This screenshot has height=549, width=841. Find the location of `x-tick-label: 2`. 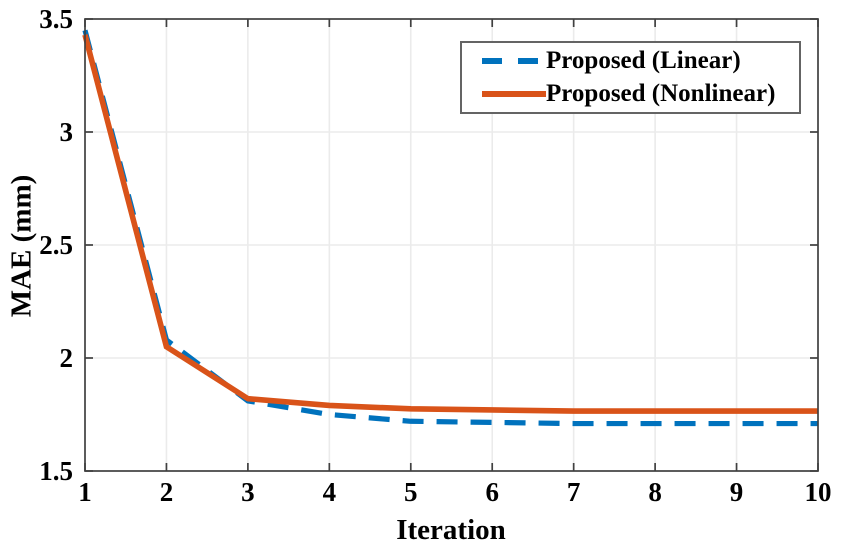

x-tick-label: 2 is located at coordinates (166, 492).